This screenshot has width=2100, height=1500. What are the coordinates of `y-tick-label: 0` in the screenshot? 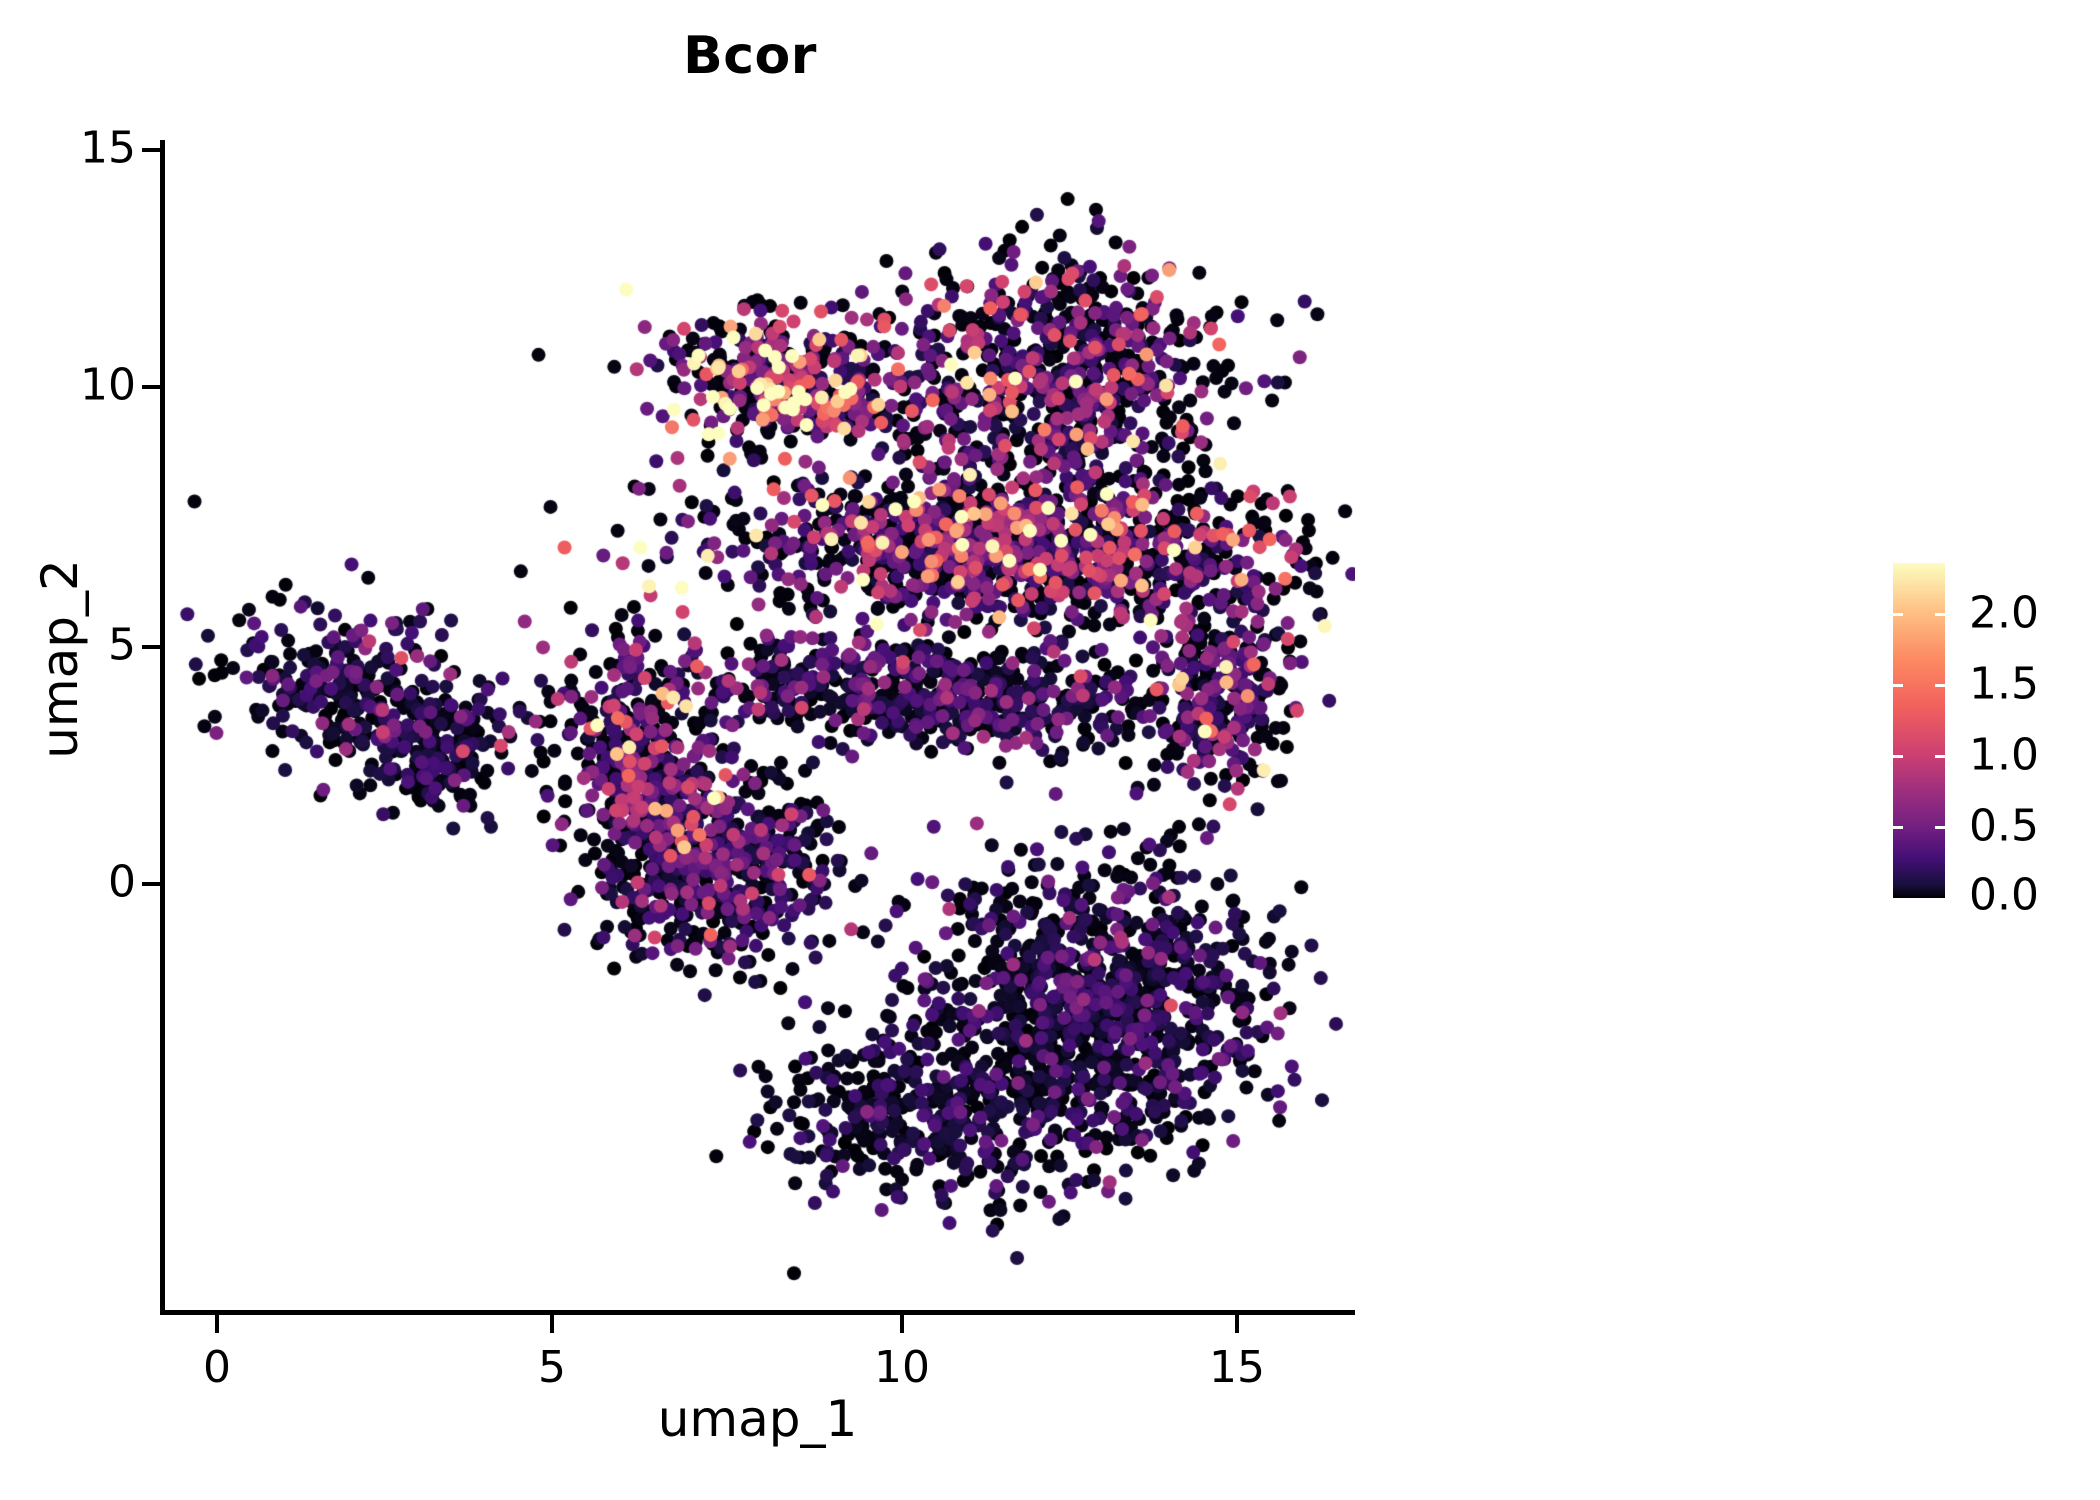 It's located at (122, 882).